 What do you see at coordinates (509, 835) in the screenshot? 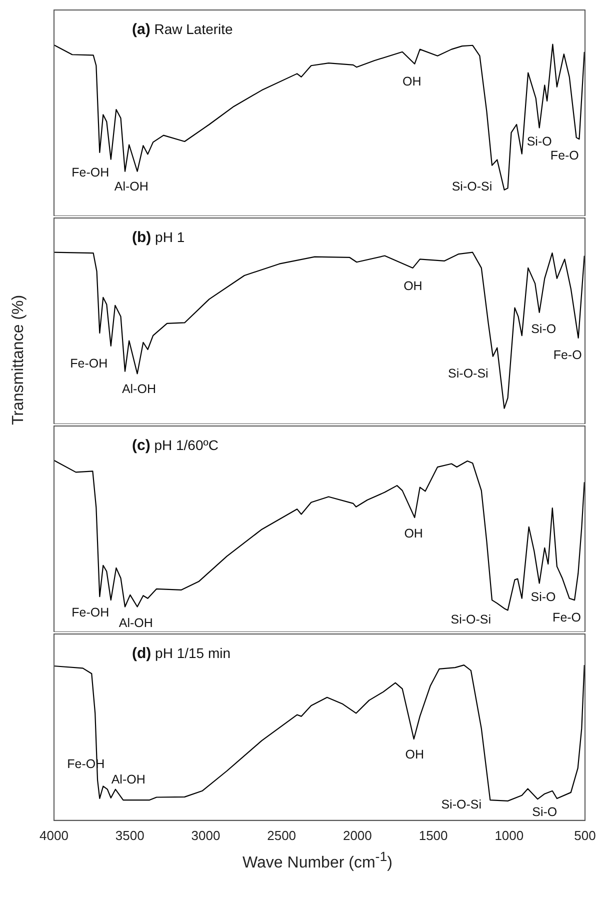
I see `x-tick-label: 1000` at bounding box center [509, 835].